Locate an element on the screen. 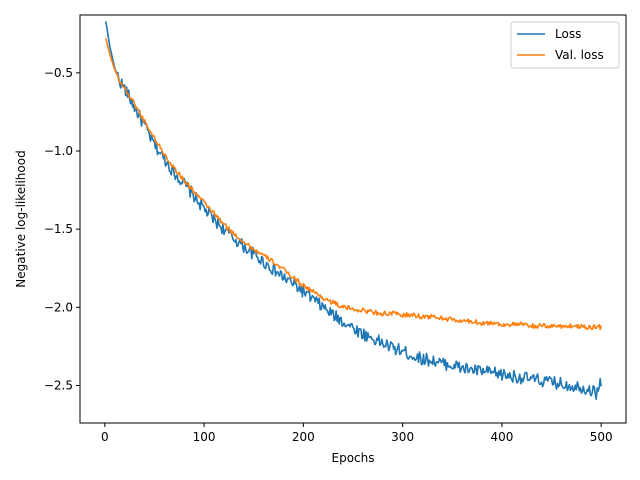 This screenshot has width=640, height=480. legend: Loss Val. loss is located at coordinates (565, 45).